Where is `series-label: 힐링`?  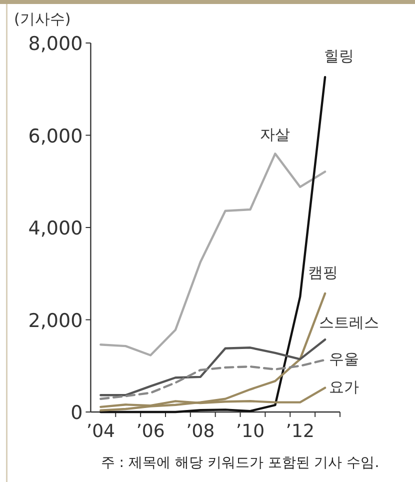
series-label: 힐링 is located at coordinates (339, 56).